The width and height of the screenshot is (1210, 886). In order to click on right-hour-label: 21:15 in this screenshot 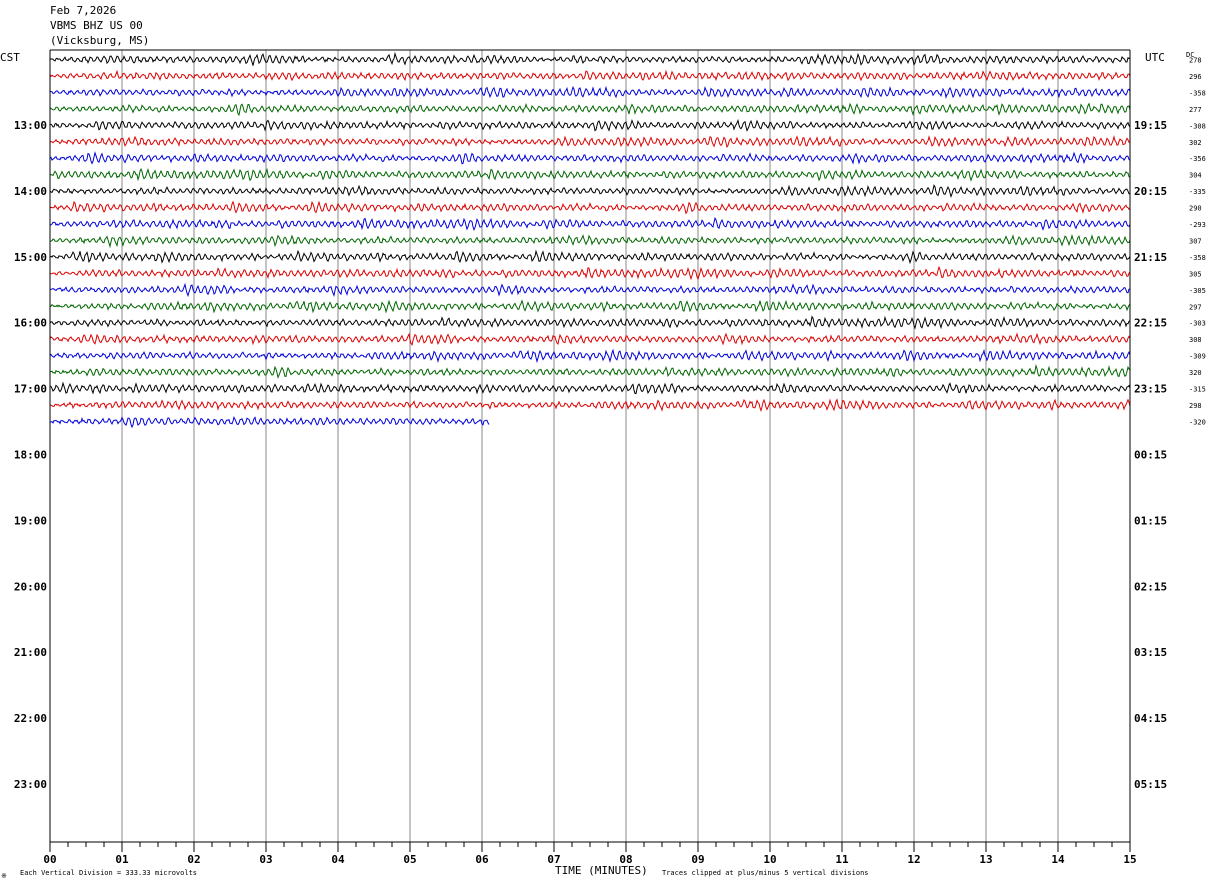, I will do `click(1150, 257)`.